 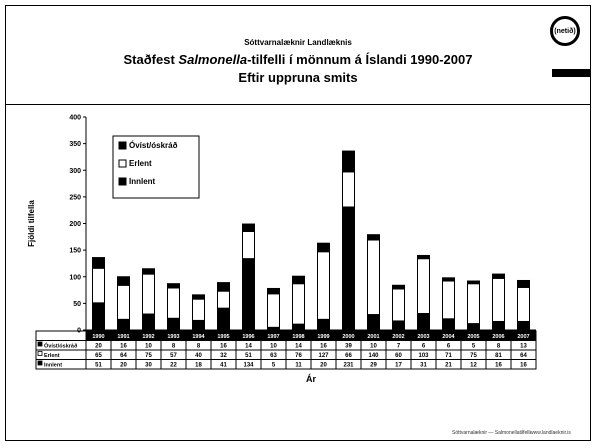 What do you see at coordinates (153, 145) in the screenshot?
I see `legend-entry: Óvíst/óskráð` at bounding box center [153, 145].